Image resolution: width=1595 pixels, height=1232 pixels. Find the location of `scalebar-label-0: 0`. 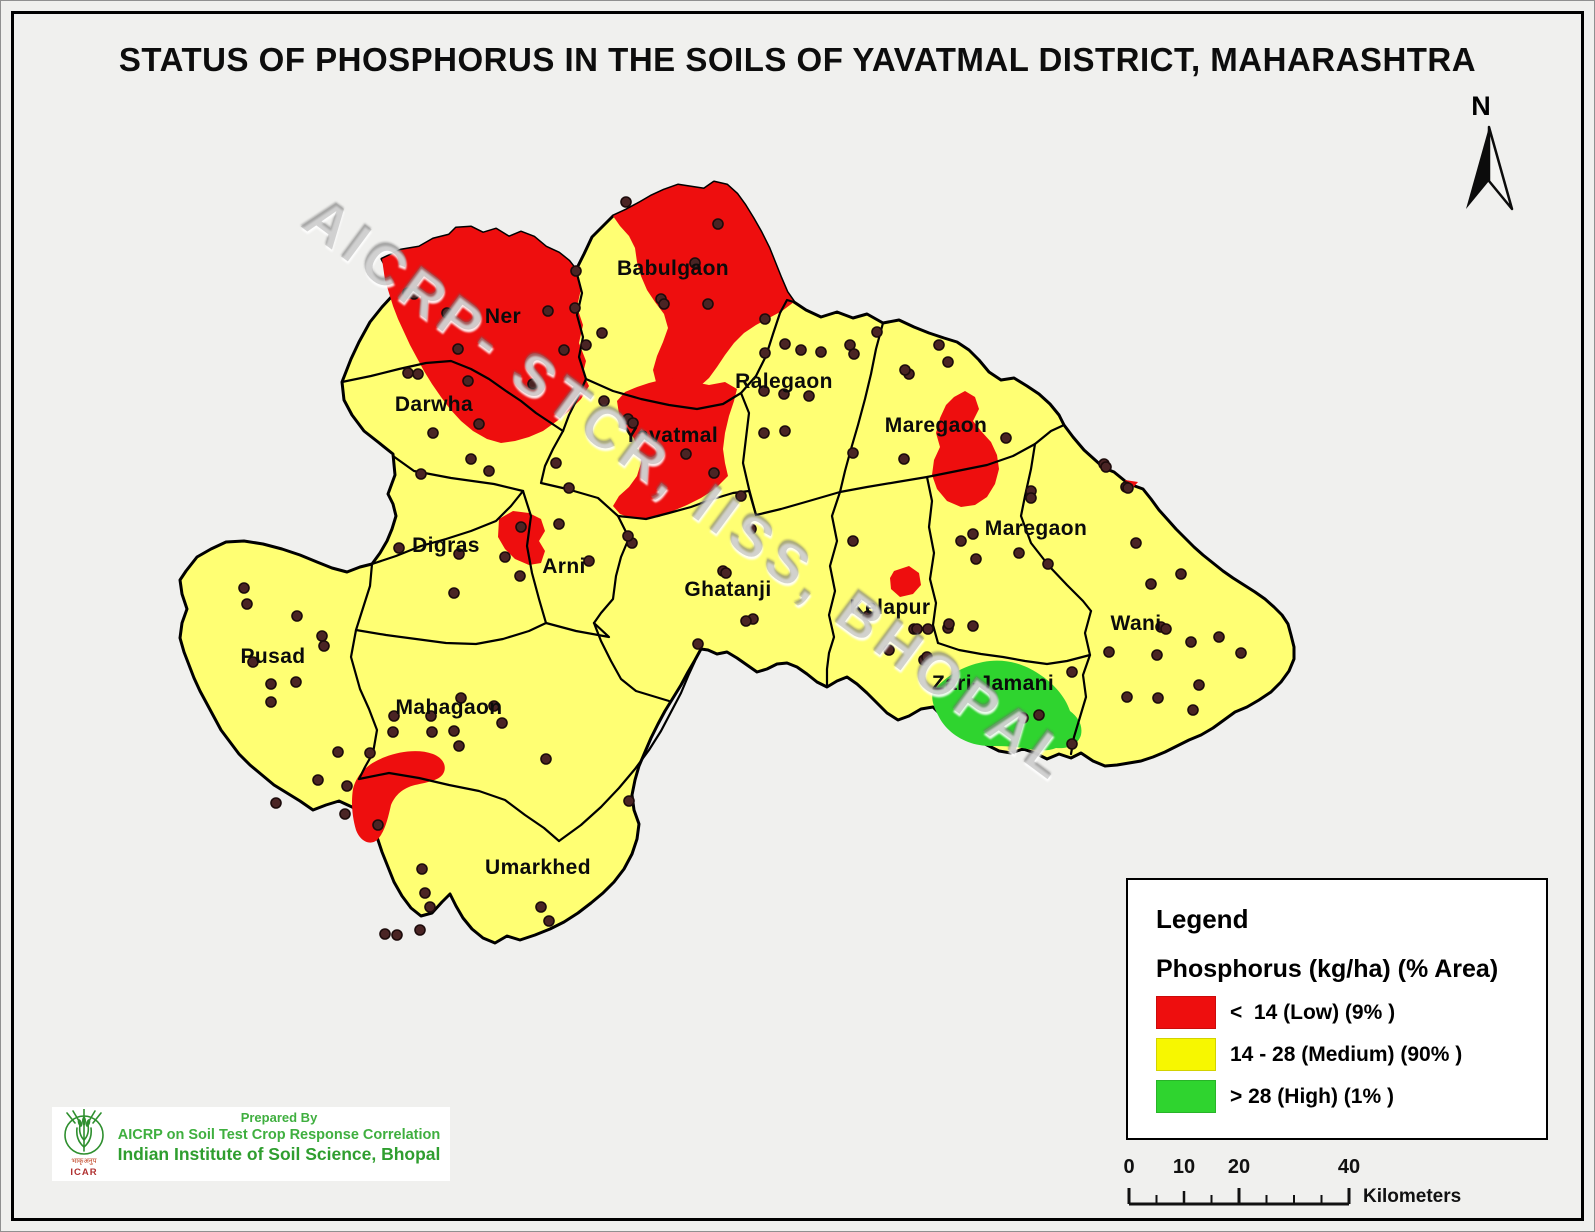

scalebar-label-0: 0 is located at coordinates (1129, 1167).